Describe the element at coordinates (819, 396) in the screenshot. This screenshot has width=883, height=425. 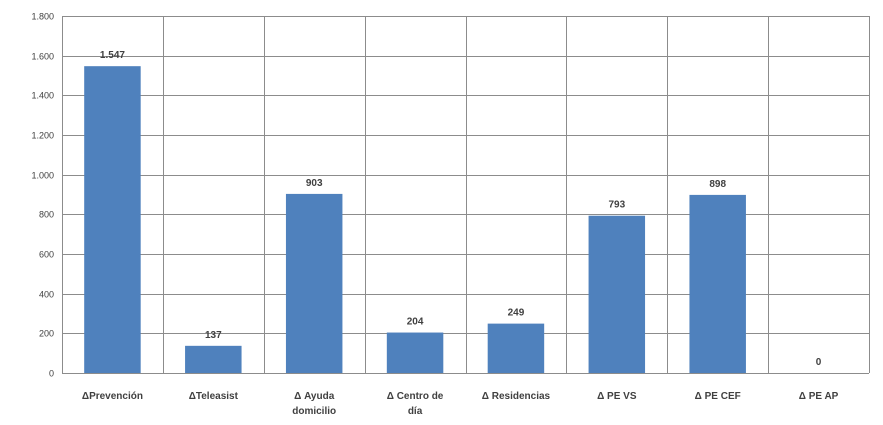
I see `x-tick-label: Δ PE AP` at that location.